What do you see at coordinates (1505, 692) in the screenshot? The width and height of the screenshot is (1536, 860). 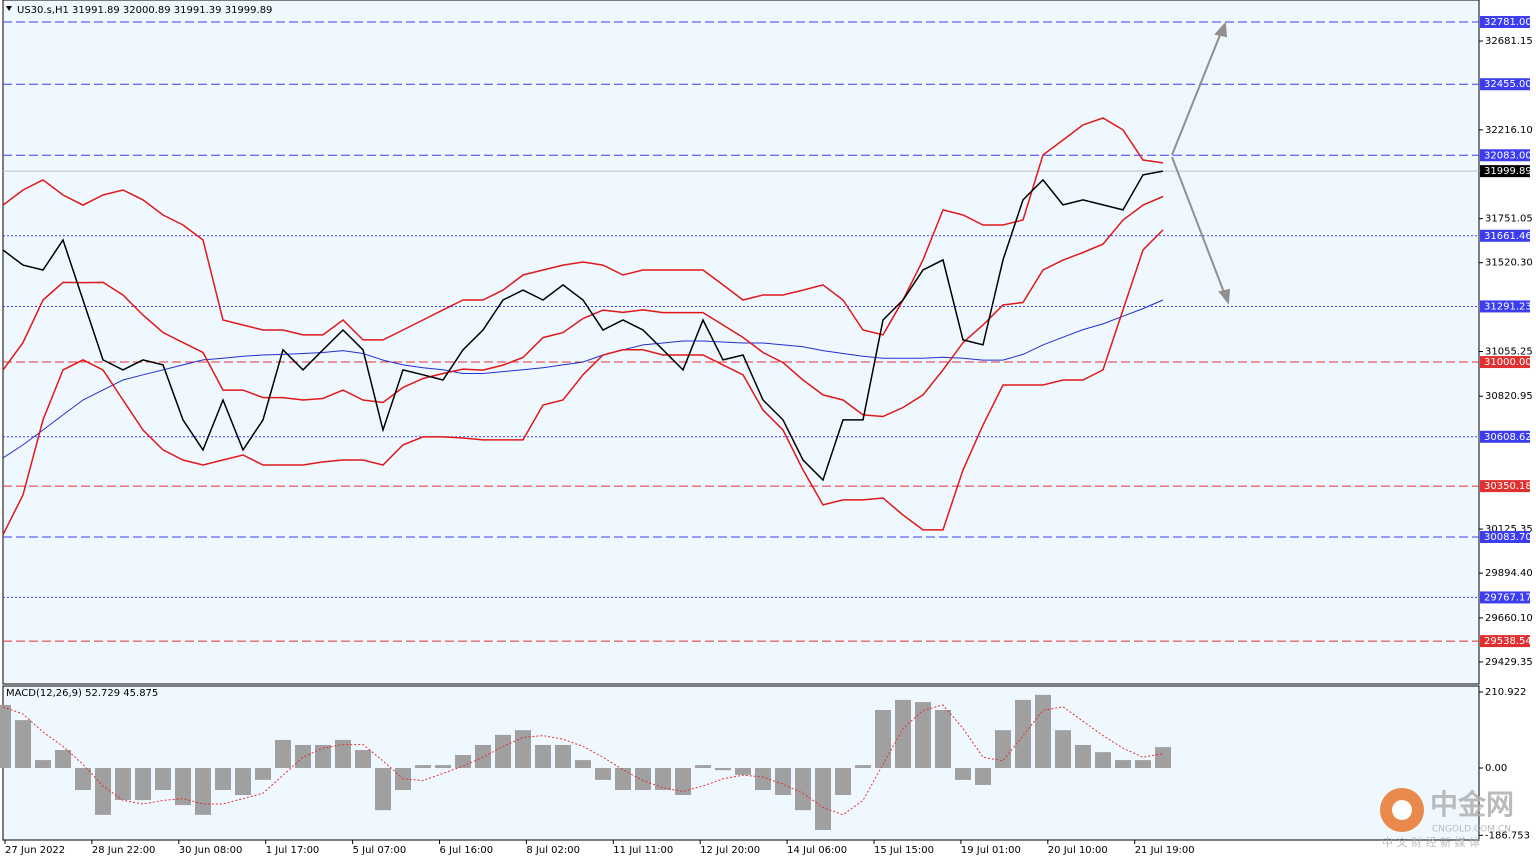 I see `y-tick-label: 210.922` at bounding box center [1505, 692].